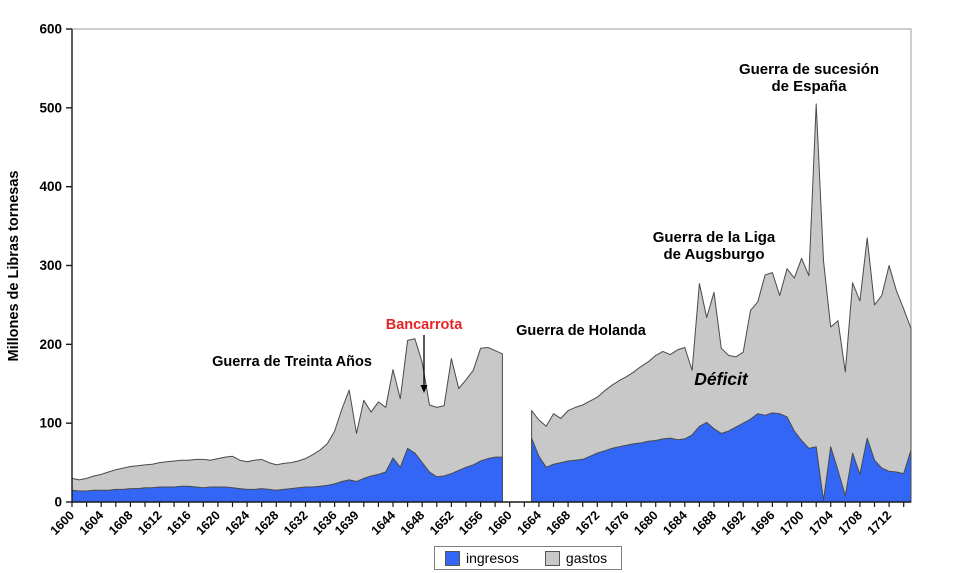  Describe the element at coordinates (238, 523) in the screenshot. I see `x-tick-label: 1624` at that location.